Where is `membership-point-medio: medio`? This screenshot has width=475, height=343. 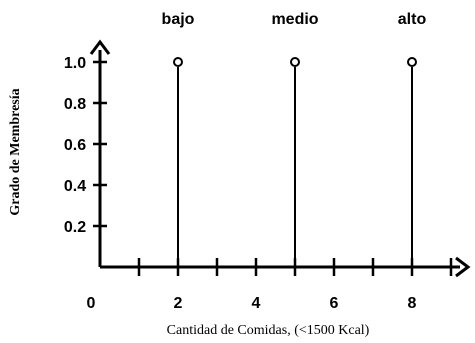
membership-point-medio: medio is located at coordinates (295, 139).